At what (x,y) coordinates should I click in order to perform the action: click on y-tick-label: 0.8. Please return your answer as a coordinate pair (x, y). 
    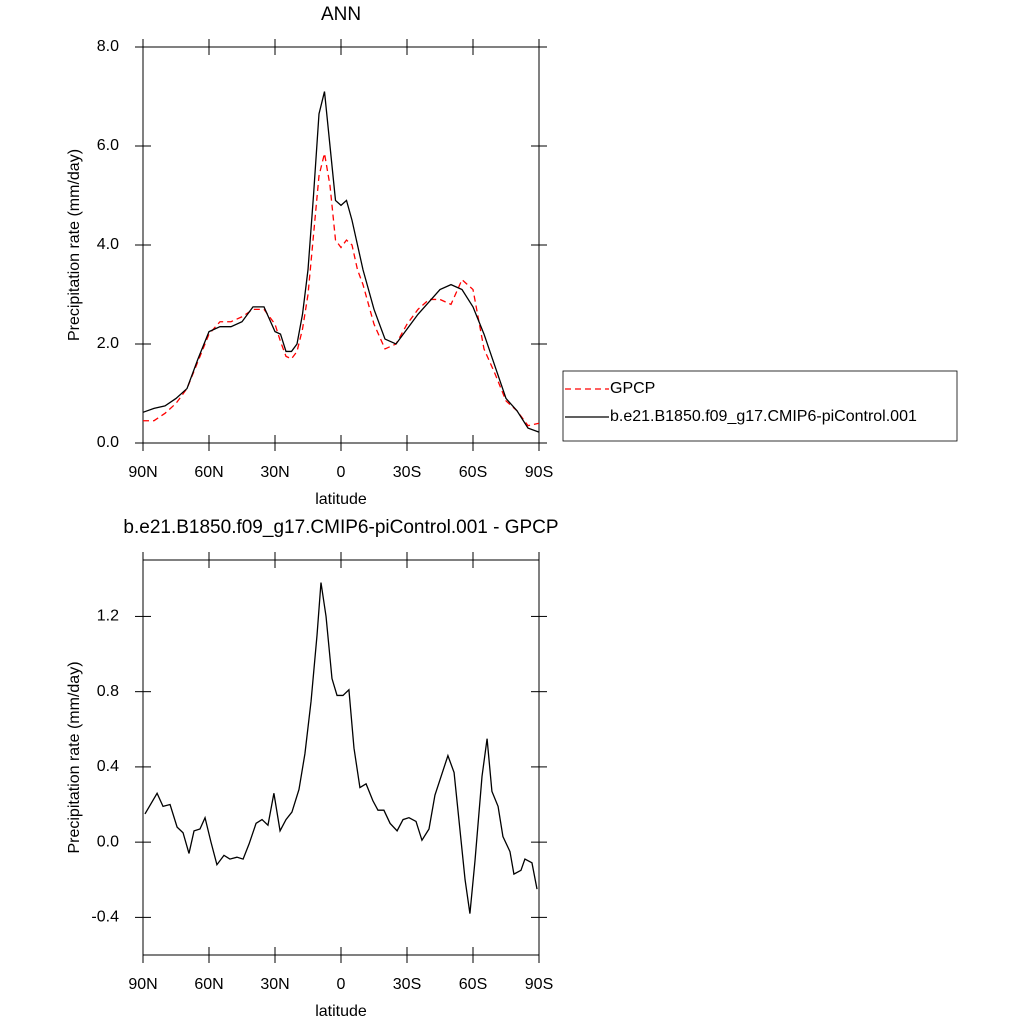
    Looking at the image, I should click on (108, 691).